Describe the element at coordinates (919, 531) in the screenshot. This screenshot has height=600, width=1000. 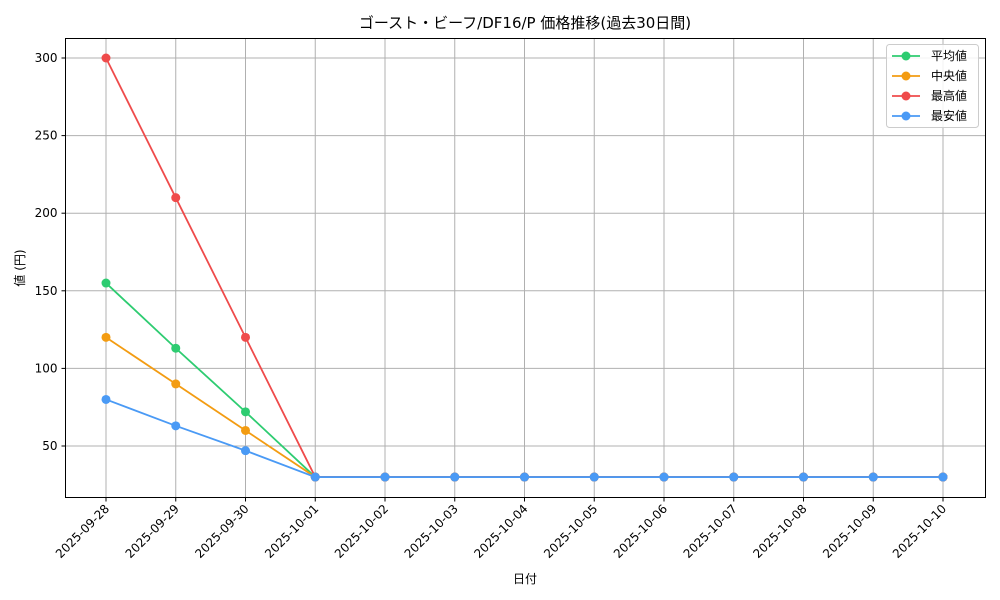
I see `x-tick-label: 2025-10-10` at that location.